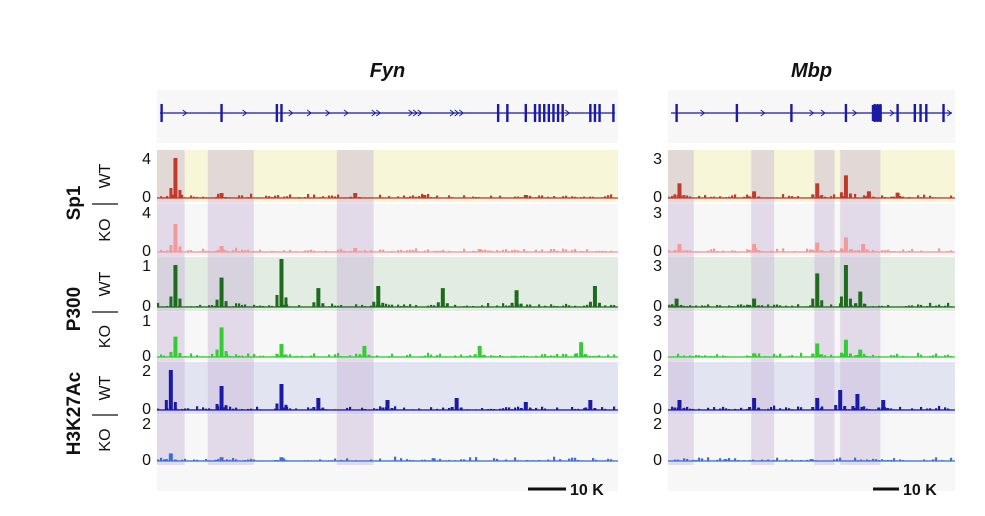 The width and height of the screenshot is (985, 516). Describe the element at coordinates (507, 113) in the screenshot. I see `gene-exon` at that location.